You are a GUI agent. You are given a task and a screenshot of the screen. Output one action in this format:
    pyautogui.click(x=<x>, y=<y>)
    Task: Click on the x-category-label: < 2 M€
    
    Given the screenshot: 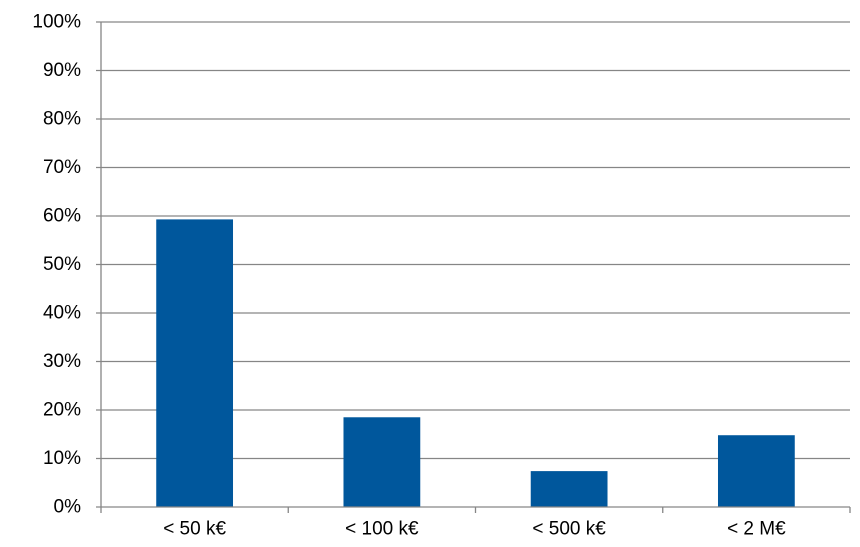 What is the action you would take?
    pyautogui.click(x=756, y=529)
    